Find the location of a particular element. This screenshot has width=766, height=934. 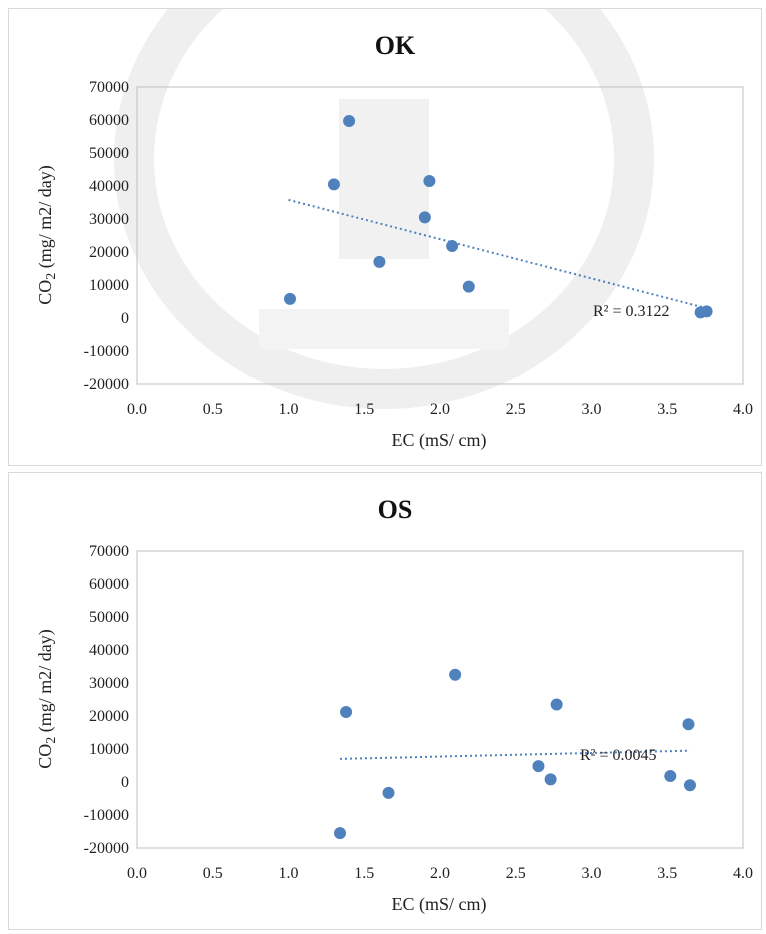

r-squared-label: R² = 0.3122 is located at coordinates (631, 311).